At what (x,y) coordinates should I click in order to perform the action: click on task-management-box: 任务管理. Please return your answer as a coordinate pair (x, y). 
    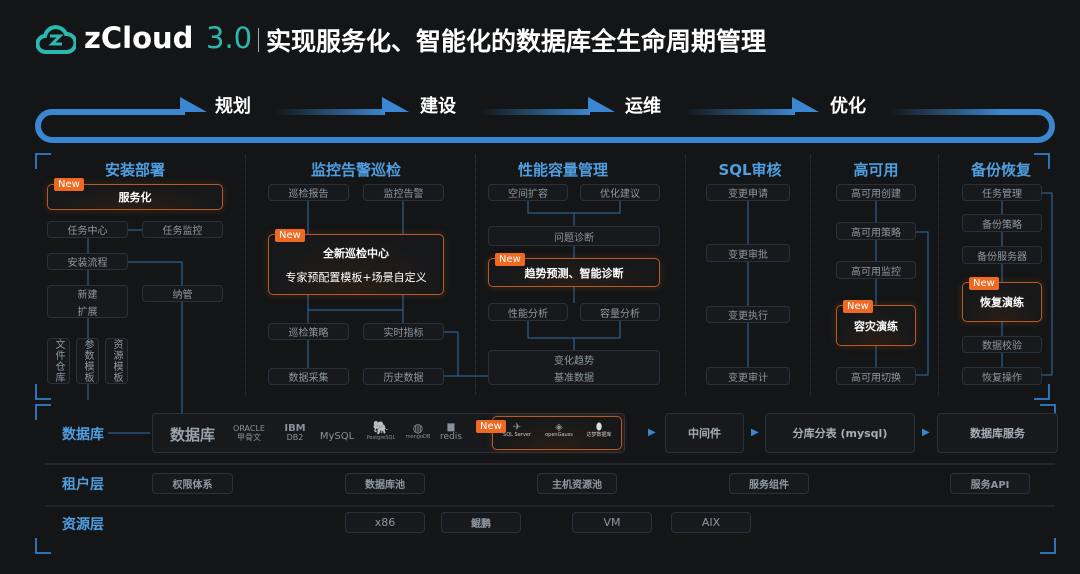
    Looking at the image, I should click on (1002, 192).